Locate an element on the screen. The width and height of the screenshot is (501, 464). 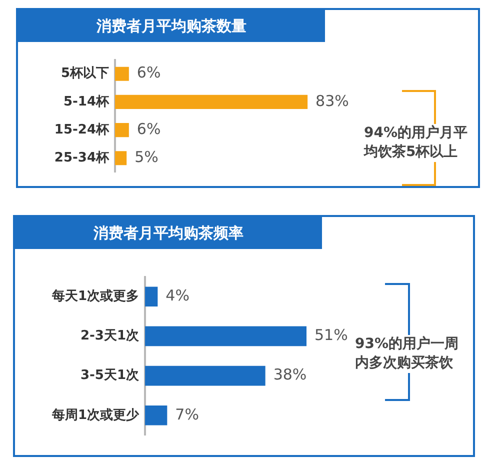
text: 94%的用户月平均饮茶5杯以上 is located at coordinates (420, 143).